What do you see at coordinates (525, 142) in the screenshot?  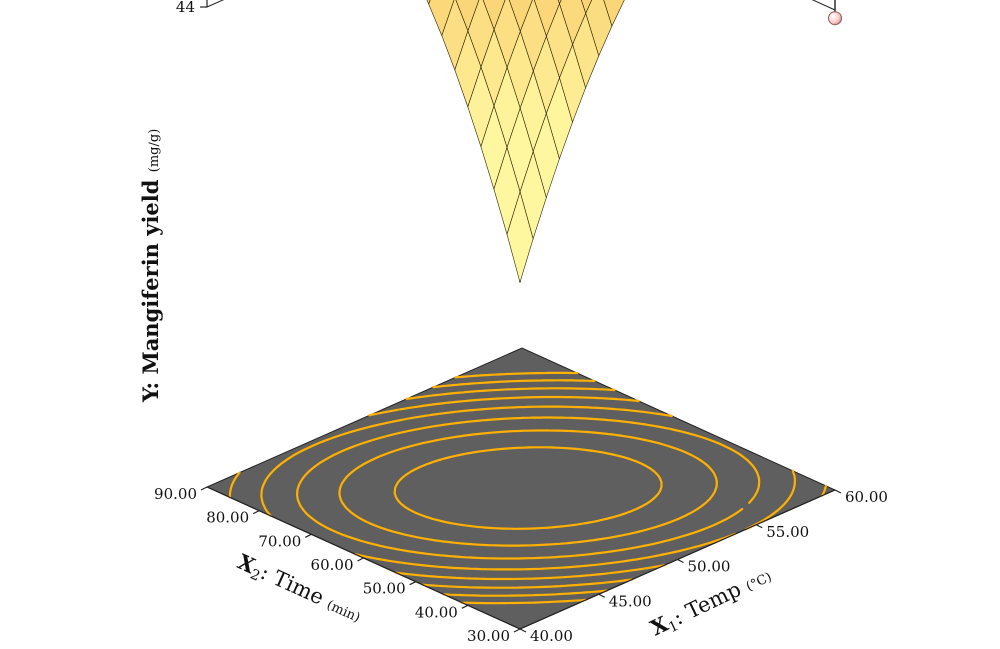 I see `response-surface` at bounding box center [525, 142].